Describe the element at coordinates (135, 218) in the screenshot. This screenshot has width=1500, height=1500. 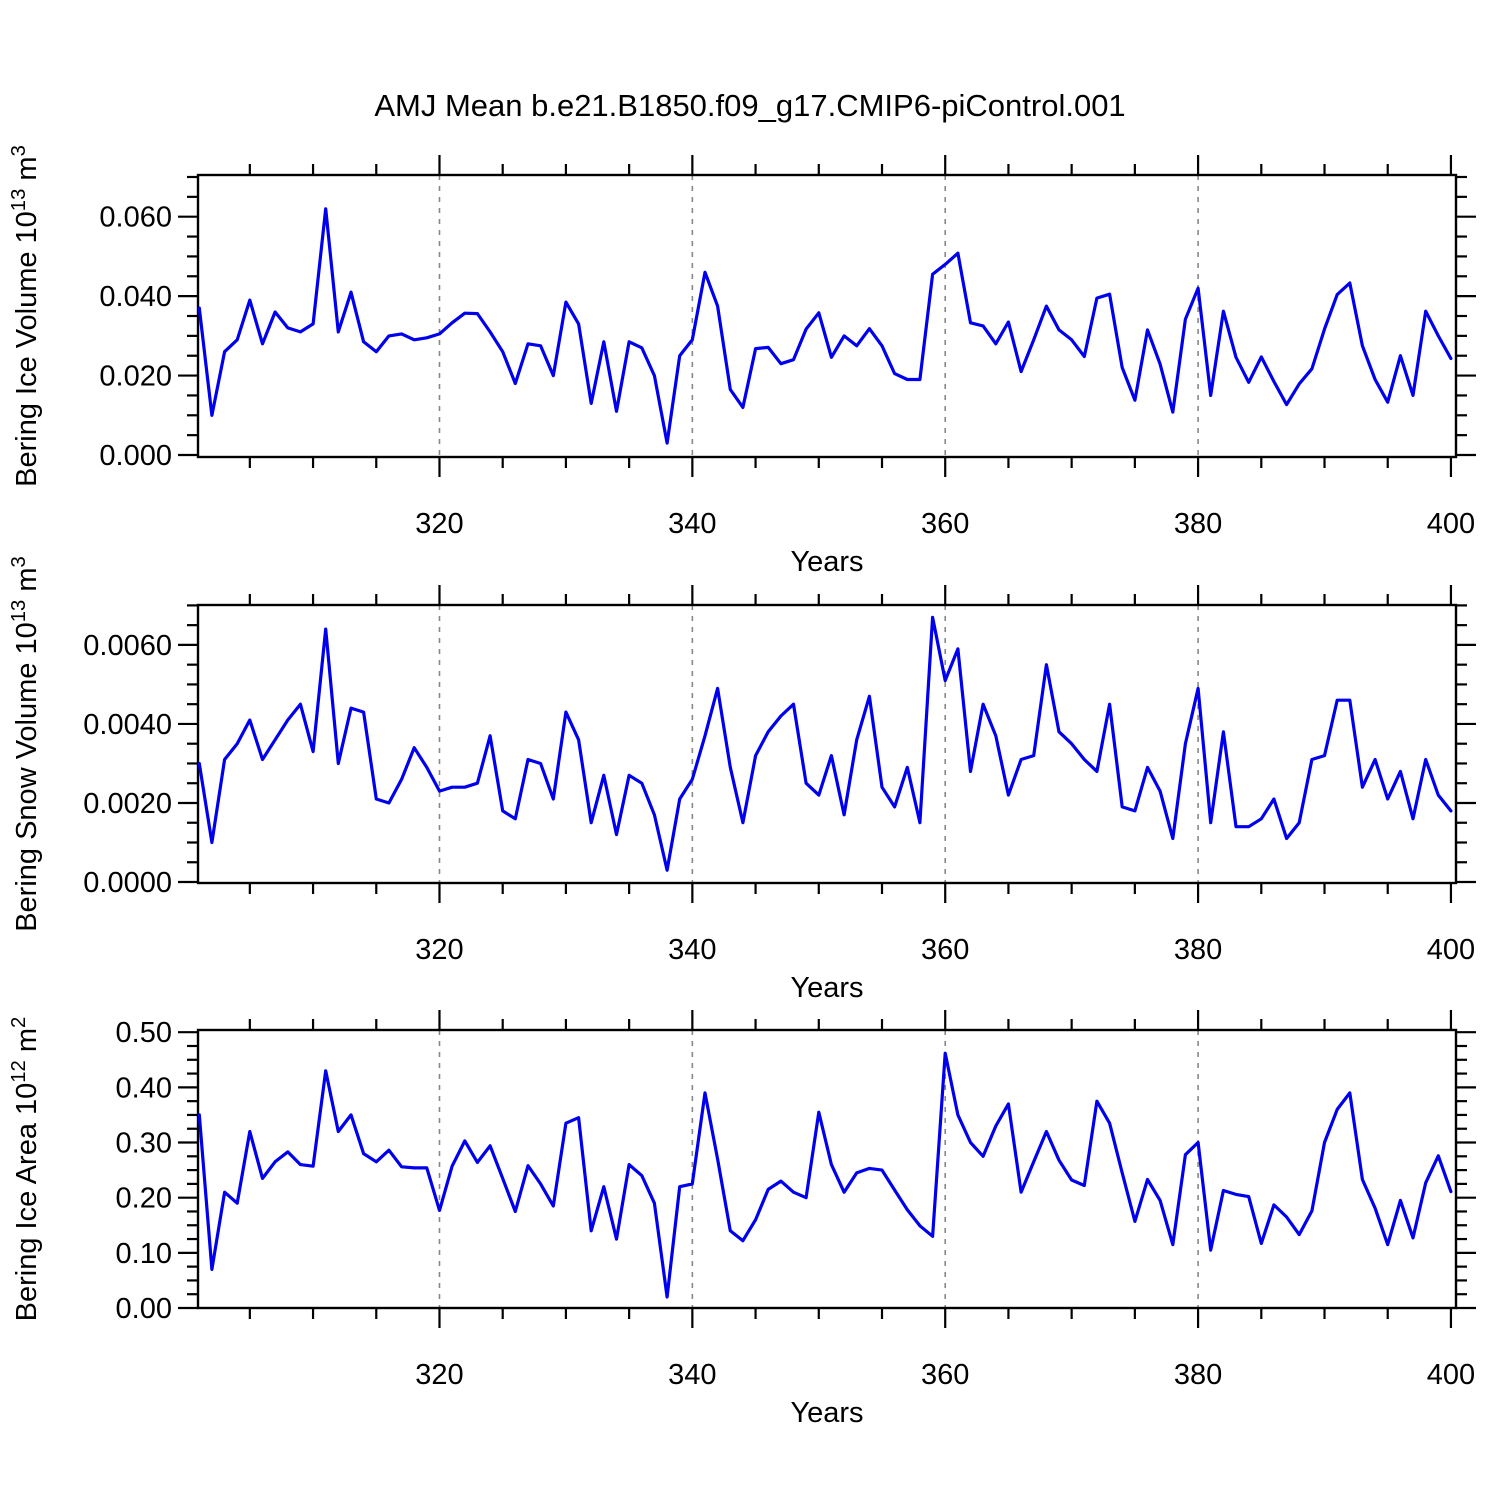
I see `y-tick-label: 0.060` at that location.